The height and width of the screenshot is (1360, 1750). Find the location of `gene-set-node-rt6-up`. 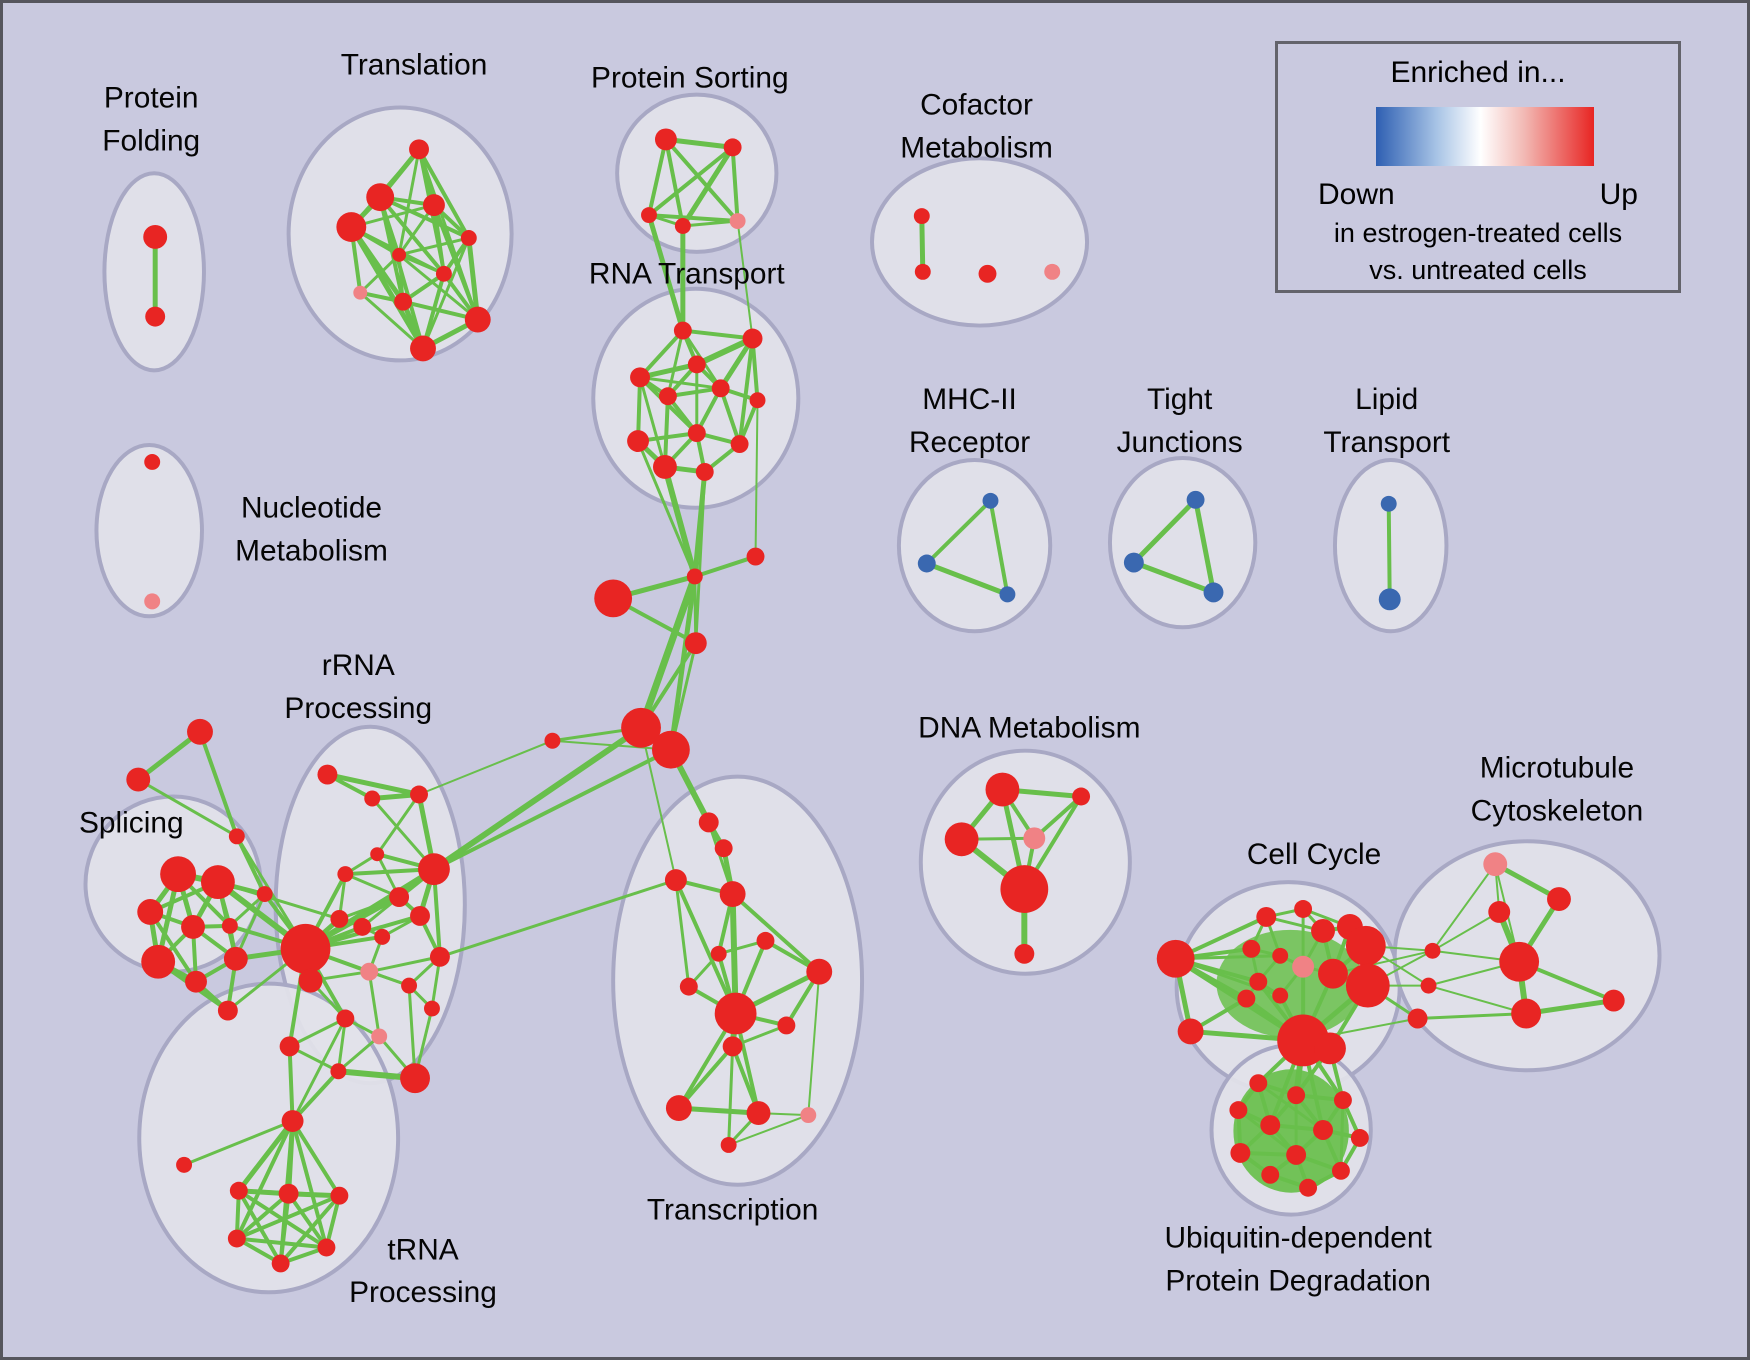

gene-set-node-rt6-up is located at coordinates (757, 400).